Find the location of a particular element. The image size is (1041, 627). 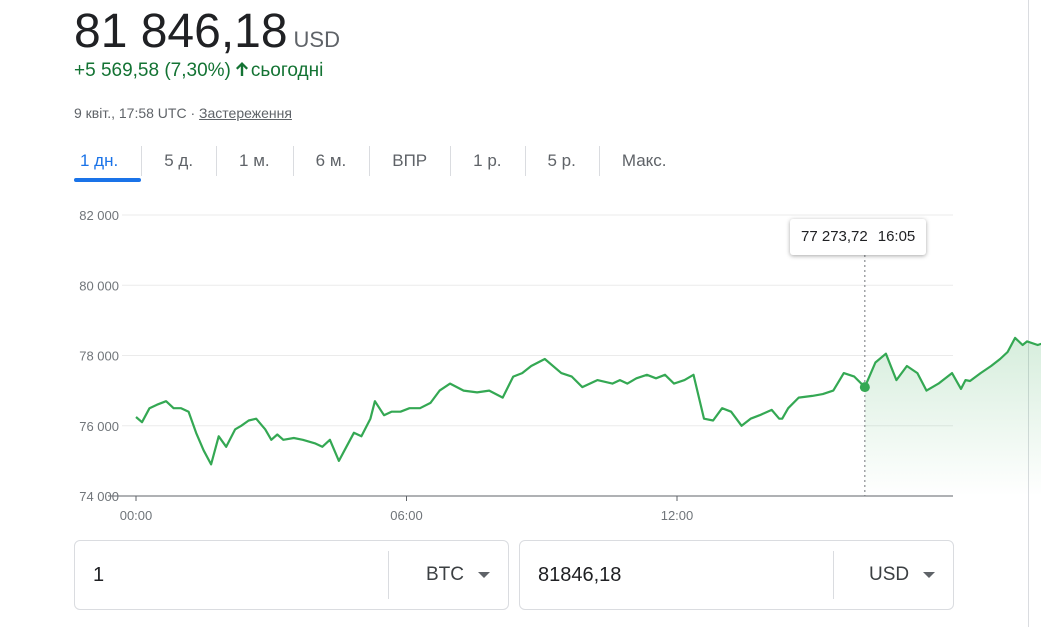

hover-point is located at coordinates (864, 387).